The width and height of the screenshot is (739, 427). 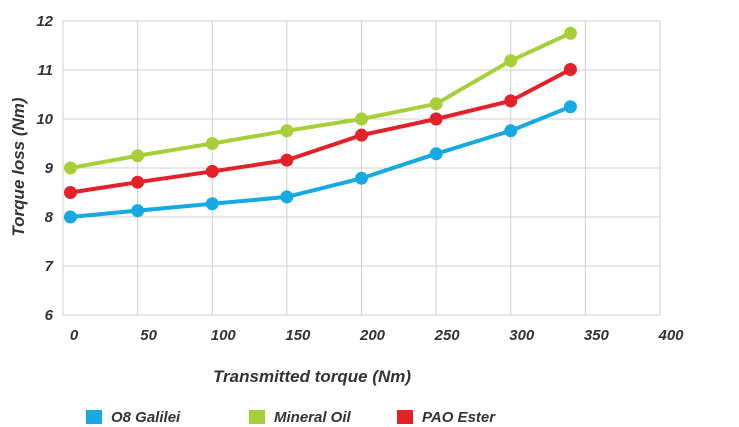 What do you see at coordinates (447, 335) in the screenshot?
I see `x-tick-label: 250` at bounding box center [447, 335].